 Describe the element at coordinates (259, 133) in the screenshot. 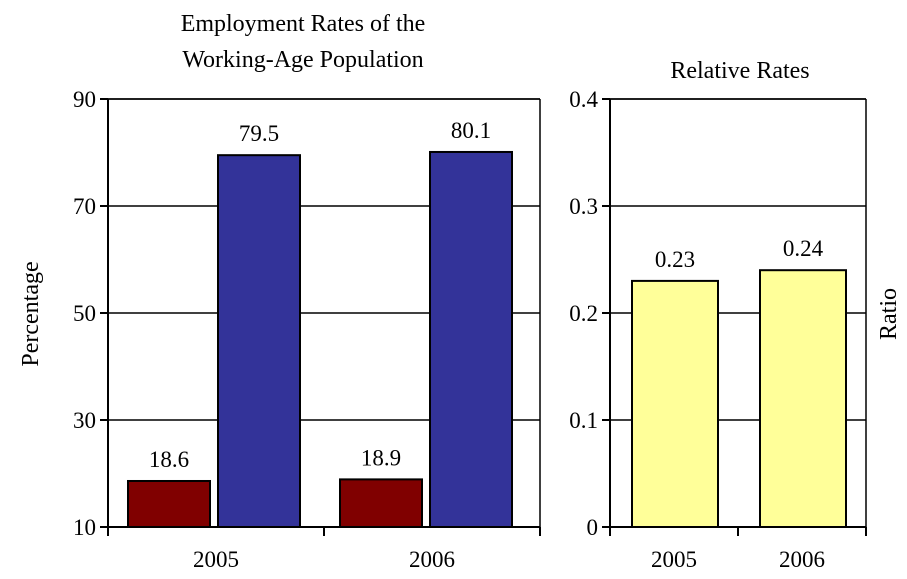

I see `left-bar-value-label: 79.5` at that location.